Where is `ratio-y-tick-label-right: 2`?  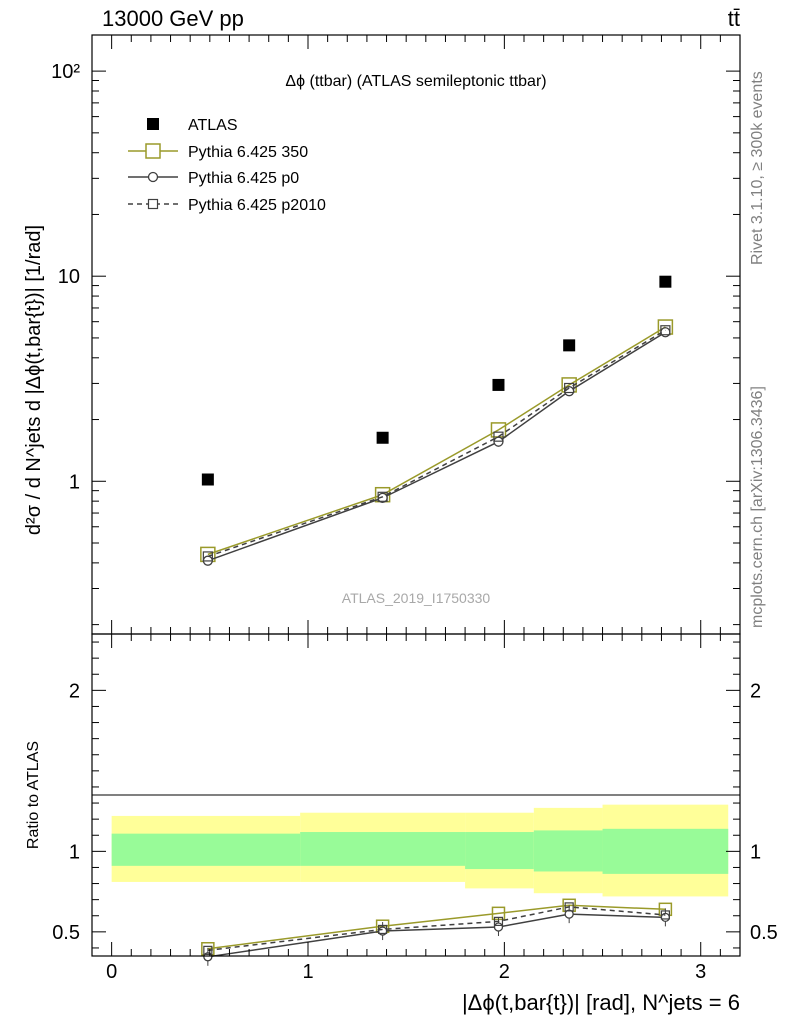 ratio-y-tick-label-right: 2 is located at coordinates (755, 691).